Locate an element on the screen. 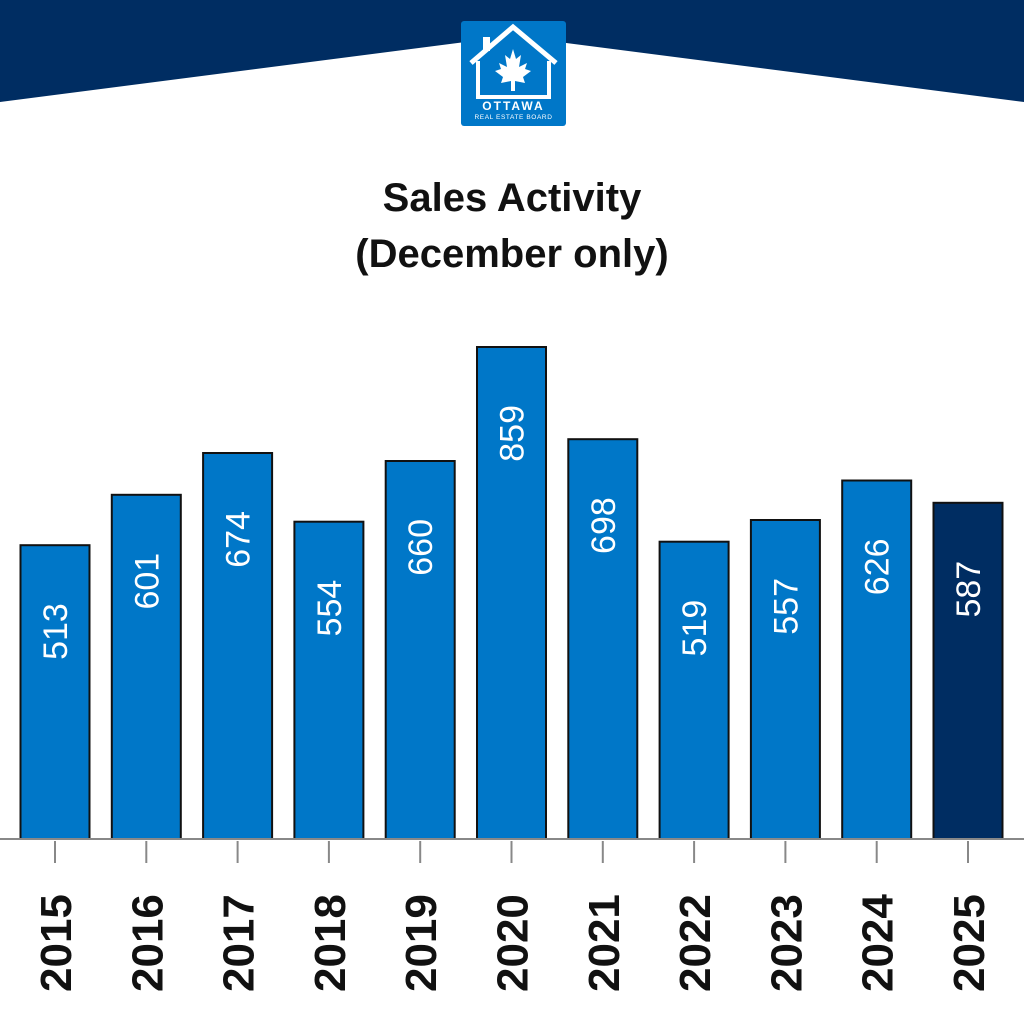 Image resolution: width=1024 pixels, height=1024 pixels. bar-value-label-2015: 513 is located at coordinates (56, 631).